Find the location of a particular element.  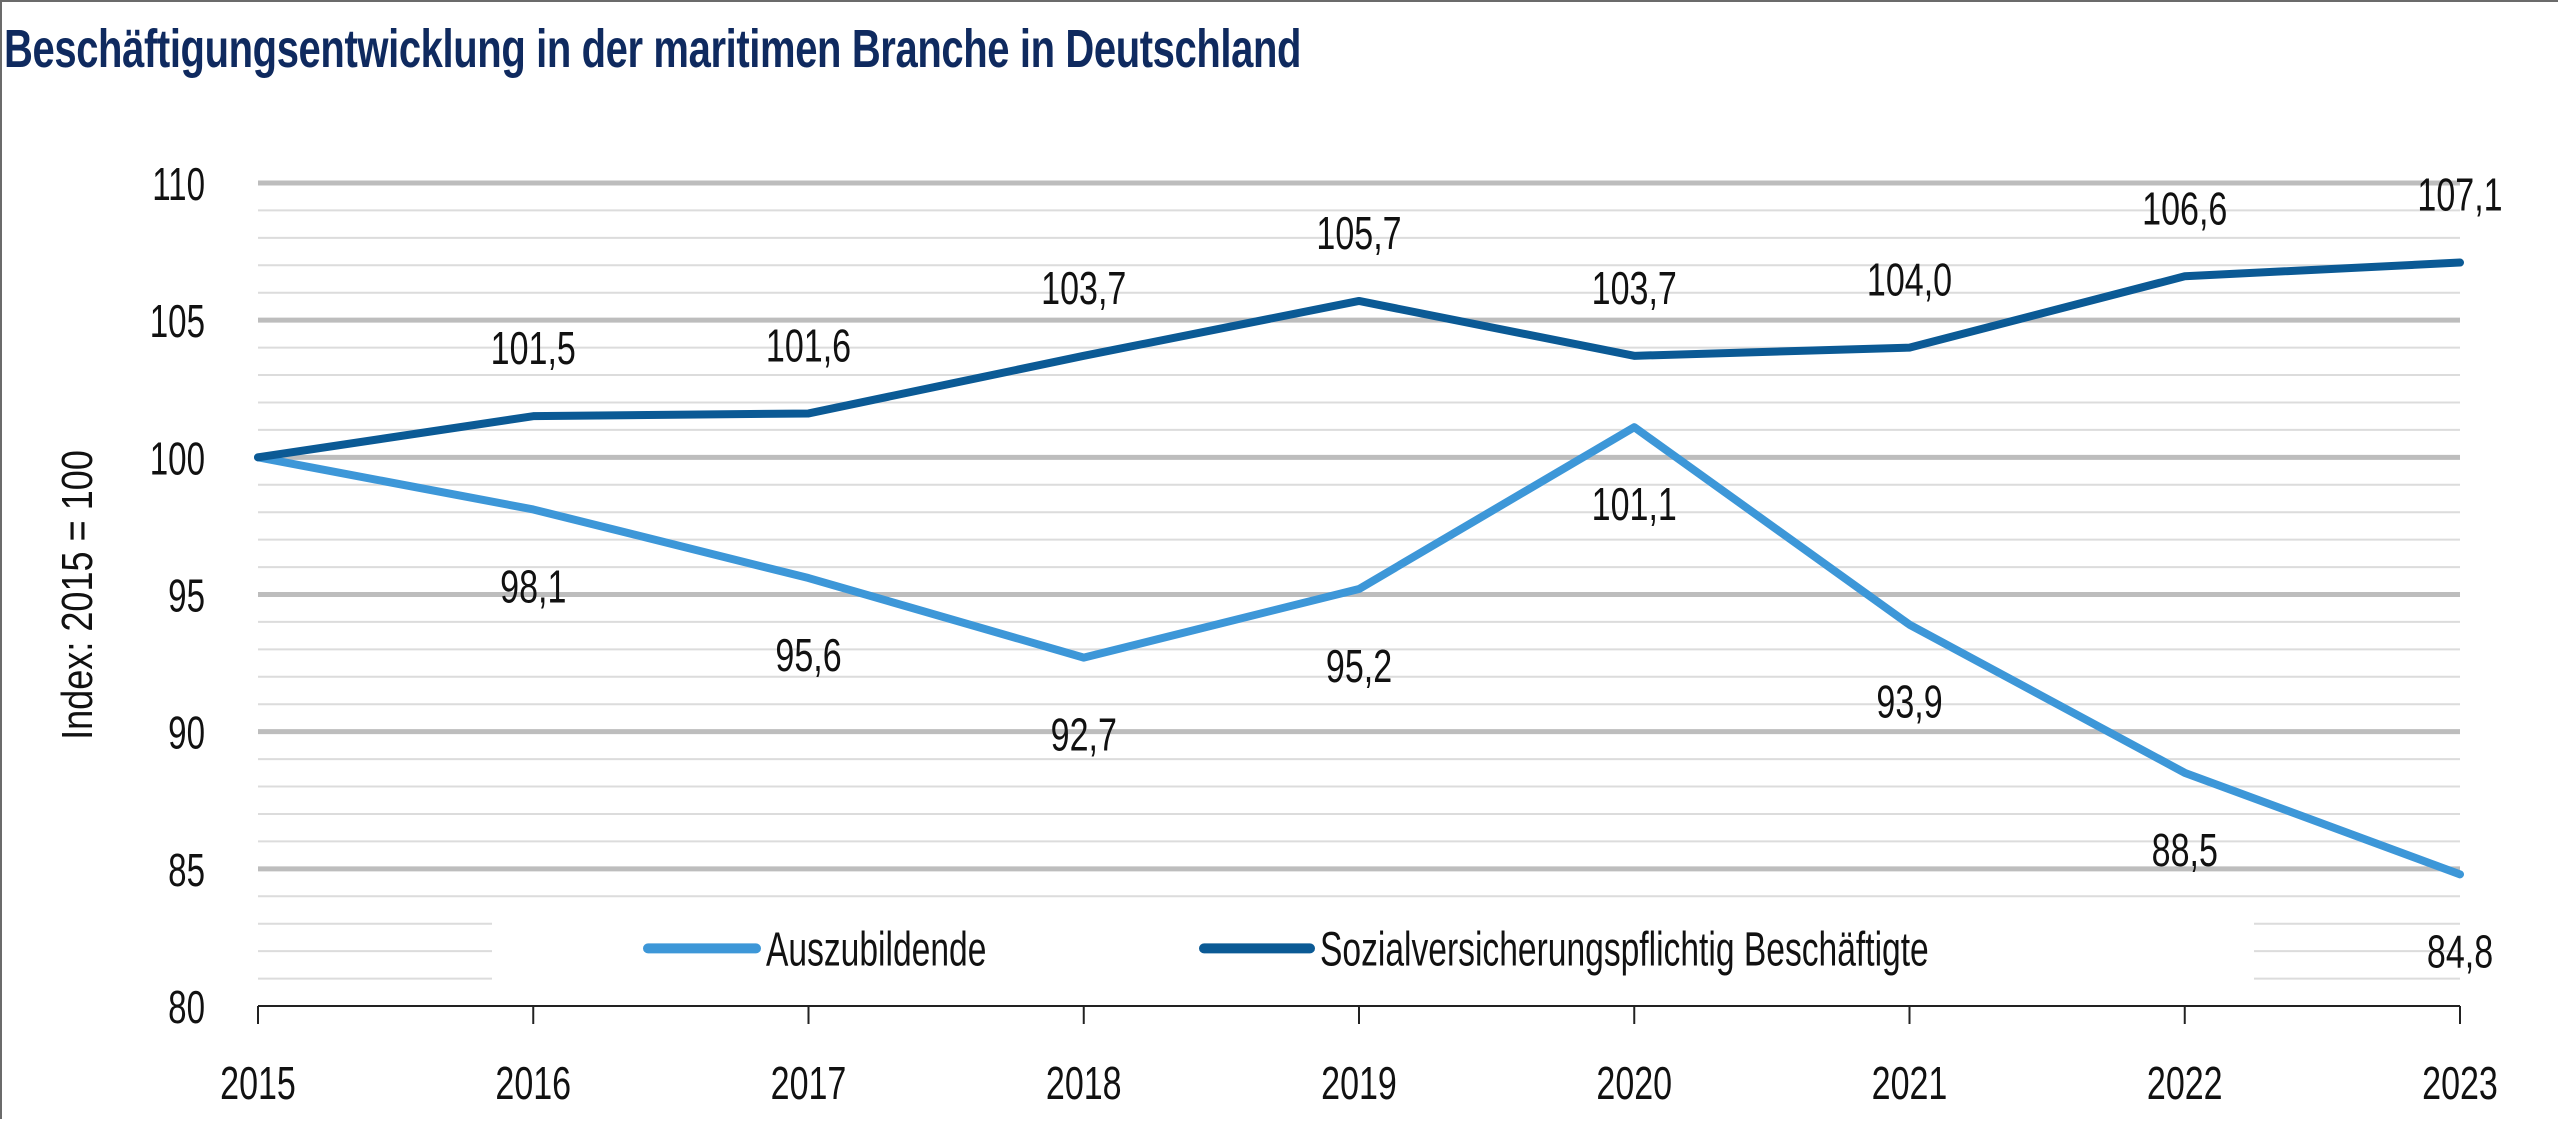

legend-background is located at coordinates (1373, 951).